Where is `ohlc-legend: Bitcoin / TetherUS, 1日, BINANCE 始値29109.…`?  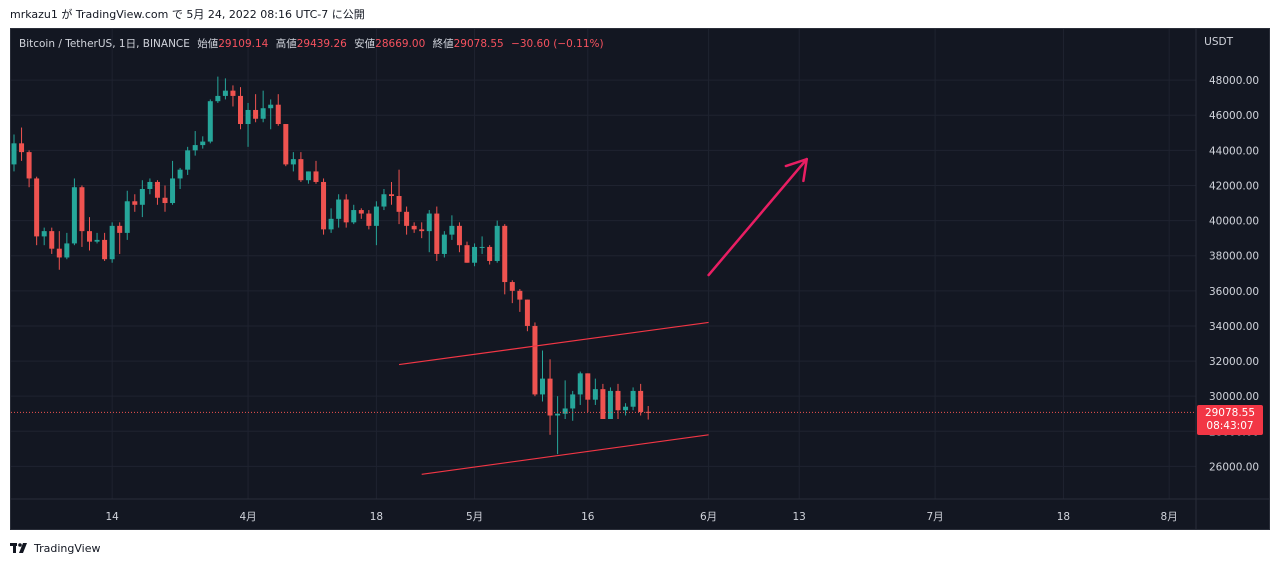
ohlc-legend: Bitcoin / TetherUS, 1日, BINANCE 始値29109.… is located at coordinates (311, 43).